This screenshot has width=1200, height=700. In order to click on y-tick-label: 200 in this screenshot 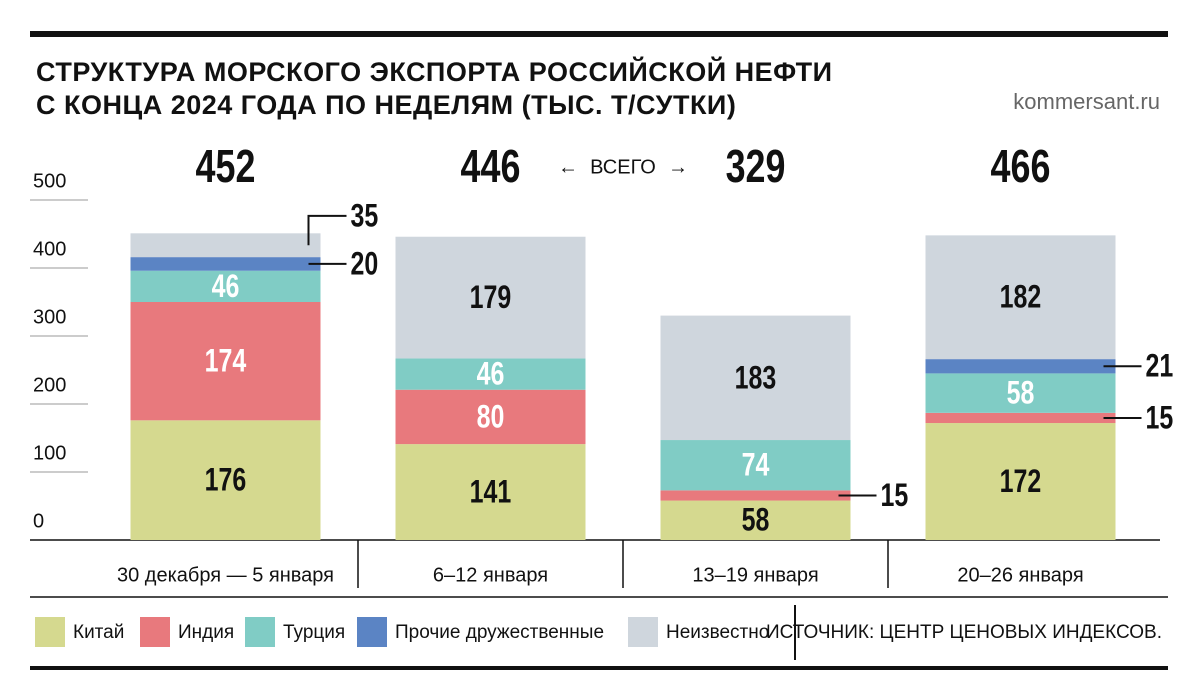, I will do `click(49, 385)`.